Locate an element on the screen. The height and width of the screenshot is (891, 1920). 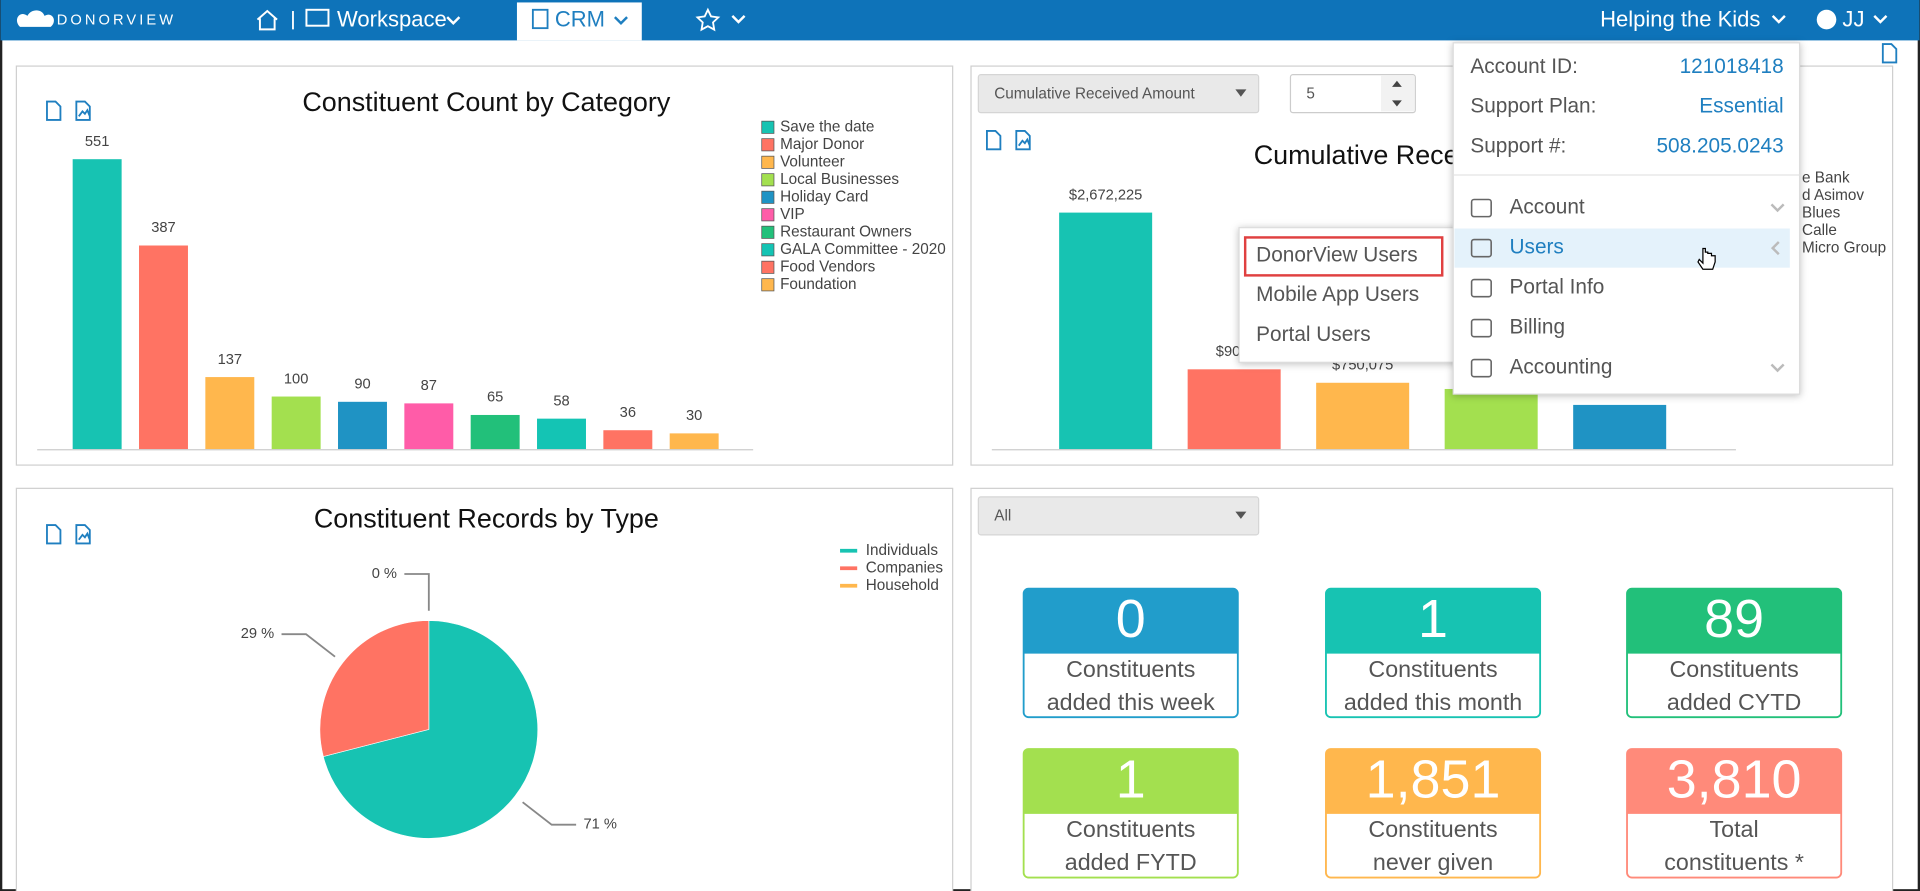
menu-item: Accounting is located at coordinates (1561, 367).